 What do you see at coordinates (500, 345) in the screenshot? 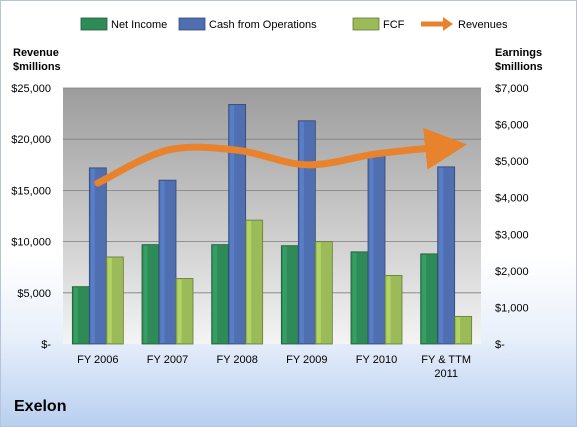
I see `right-axis-tick-label: $-` at bounding box center [500, 345].